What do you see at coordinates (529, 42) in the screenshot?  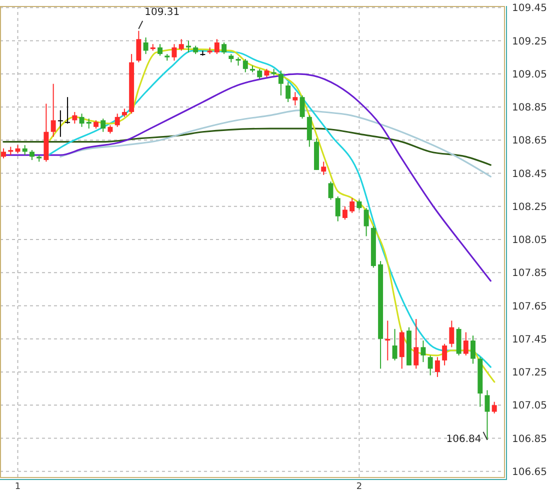 I see `y-tick-label: 109.25` at bounding box center [529, 42].